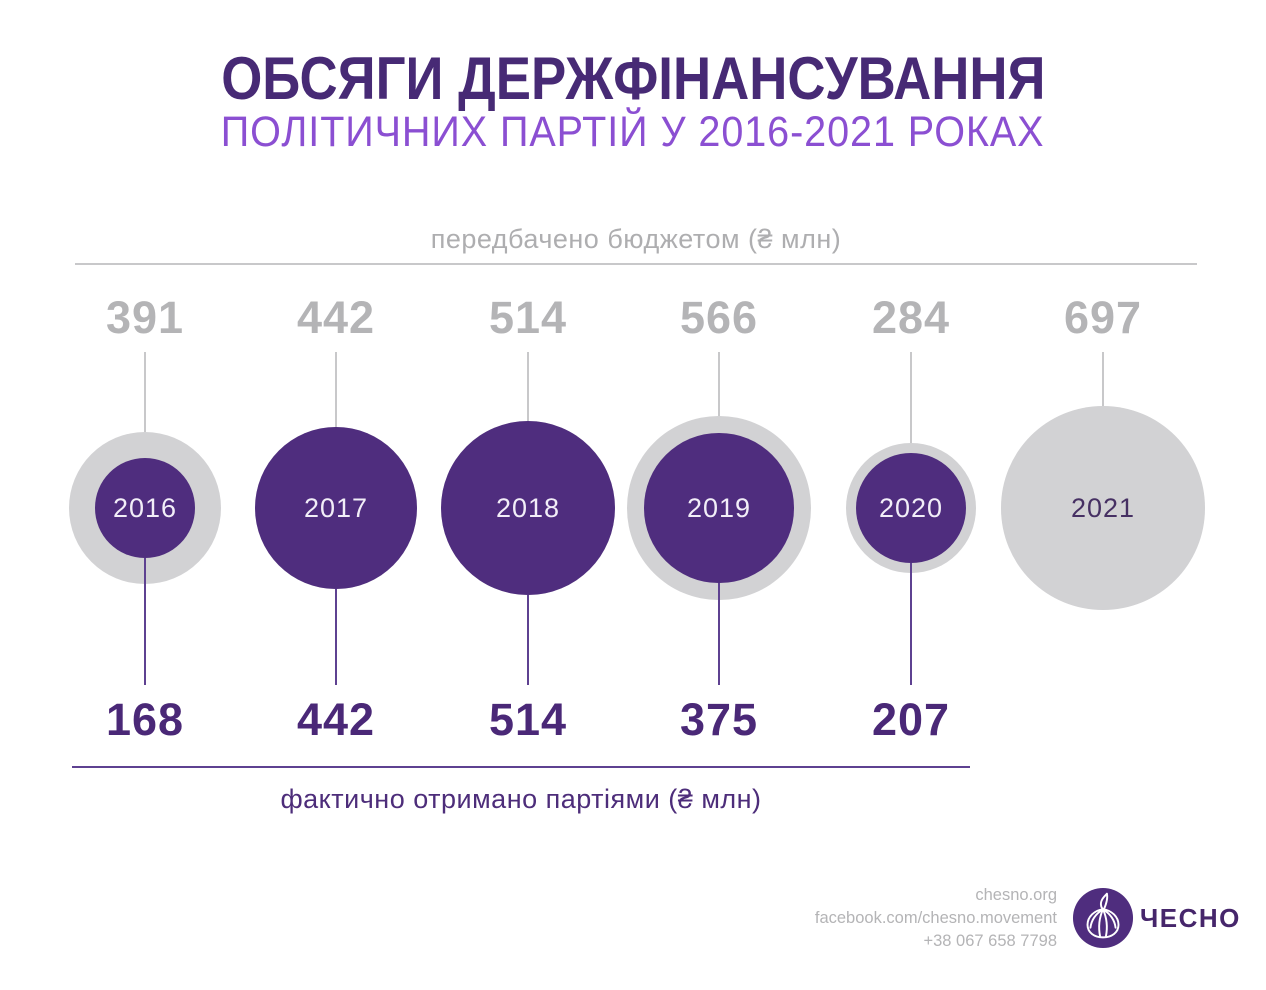 This screenshot has height=990, width=1266. What do you see at coordinates (719, 317) in the screenshot?
I see `budget-value-label: 566` at bounding box center [719, 317].